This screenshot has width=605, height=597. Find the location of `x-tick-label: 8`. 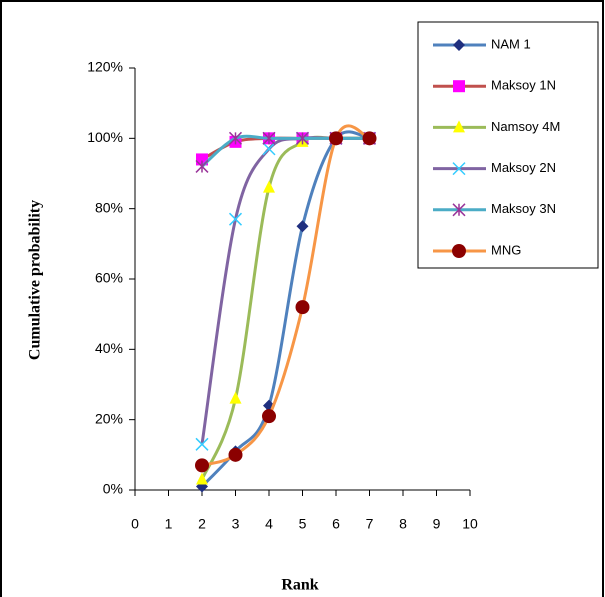

x-tick-label: 8 is located at coordinates (403, 524).